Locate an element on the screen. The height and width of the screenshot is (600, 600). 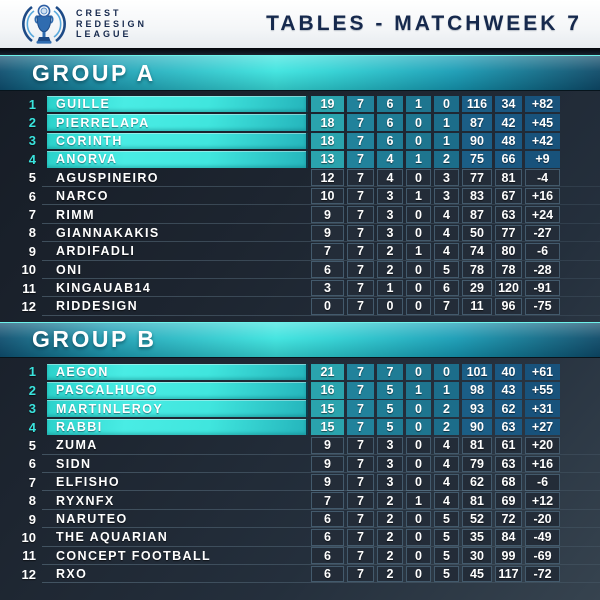
stat-goals-against: 77 is located at coordinates (508, 233).